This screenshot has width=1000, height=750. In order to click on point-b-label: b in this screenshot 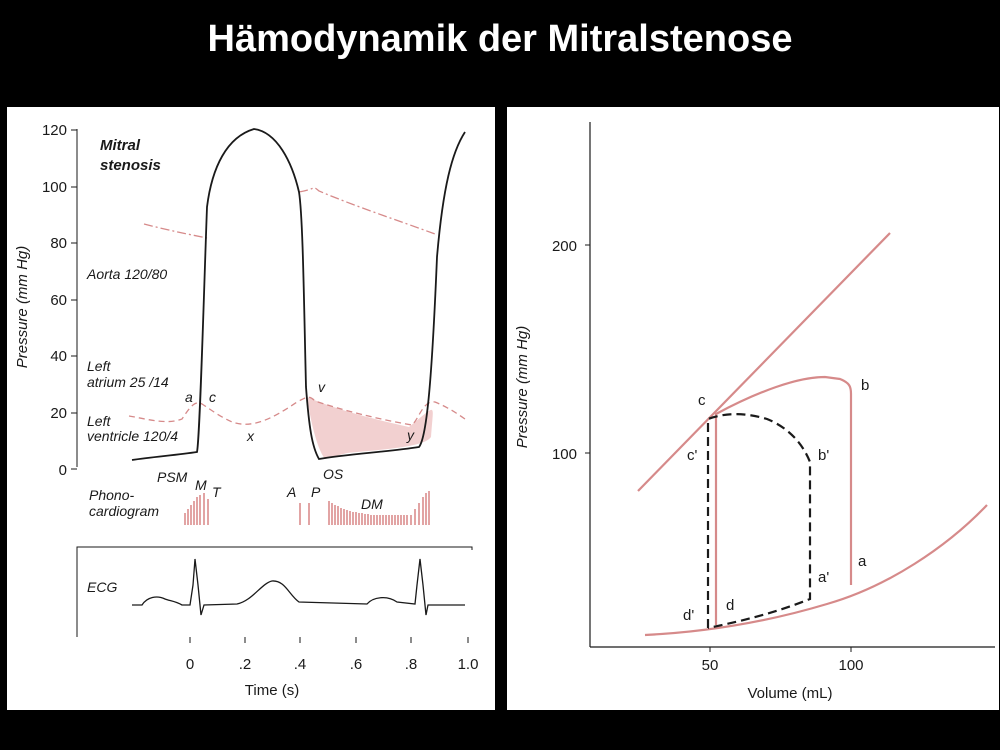, I will do `click(865, 385)`.